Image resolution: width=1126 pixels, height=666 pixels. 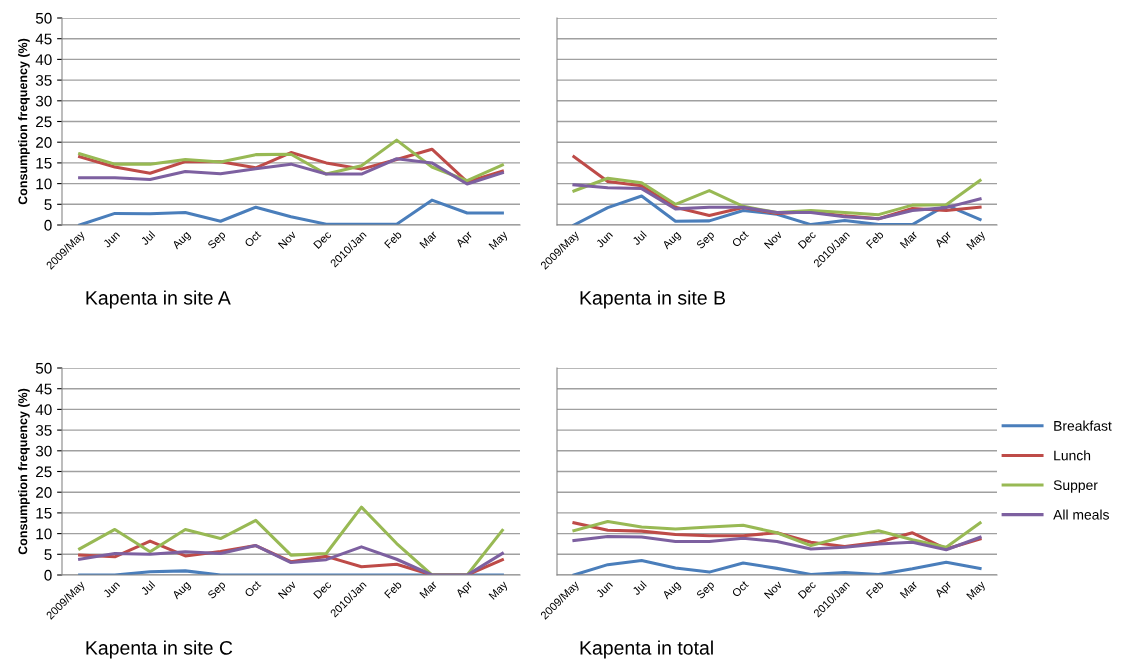 I want to click on legend-label: All meals, so click(x=1081, y=514).